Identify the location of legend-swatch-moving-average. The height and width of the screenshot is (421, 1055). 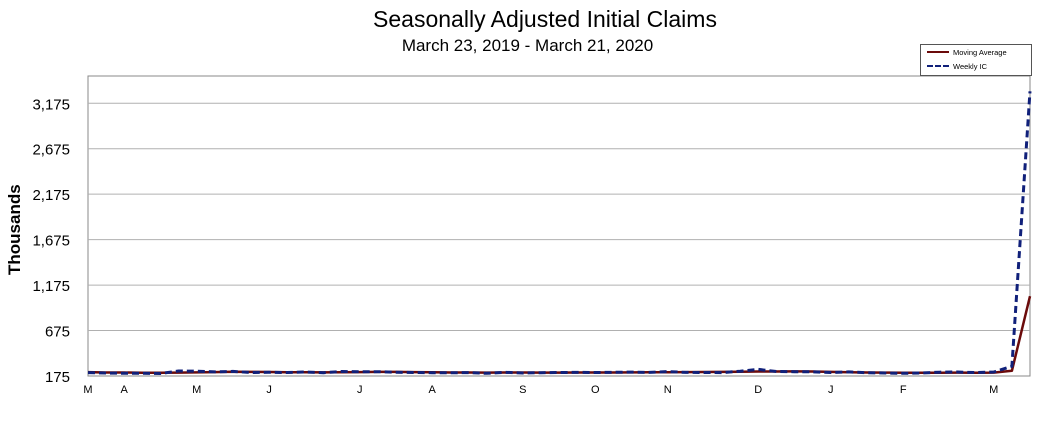
(938, 52).